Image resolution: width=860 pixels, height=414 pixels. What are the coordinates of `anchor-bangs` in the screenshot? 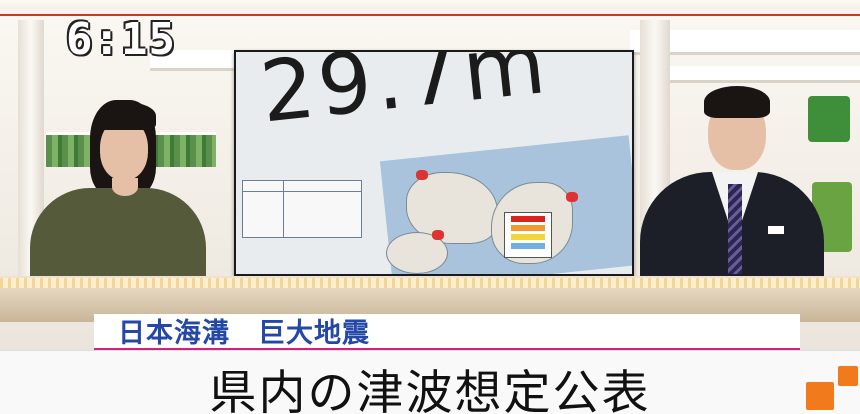 It's located at (126, 116).